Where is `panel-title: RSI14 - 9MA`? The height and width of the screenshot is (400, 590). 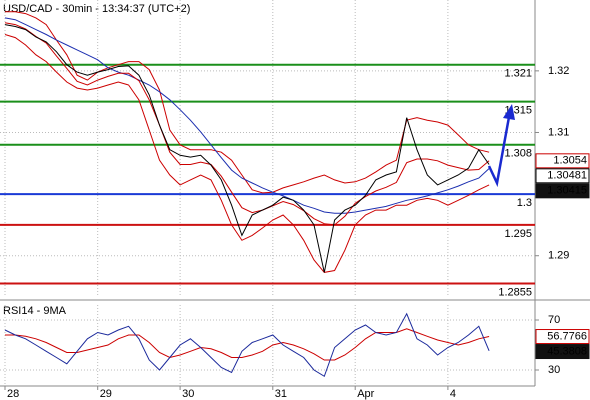 panel-title: RSI14 - 9MA is located at coordinates (35, 311).